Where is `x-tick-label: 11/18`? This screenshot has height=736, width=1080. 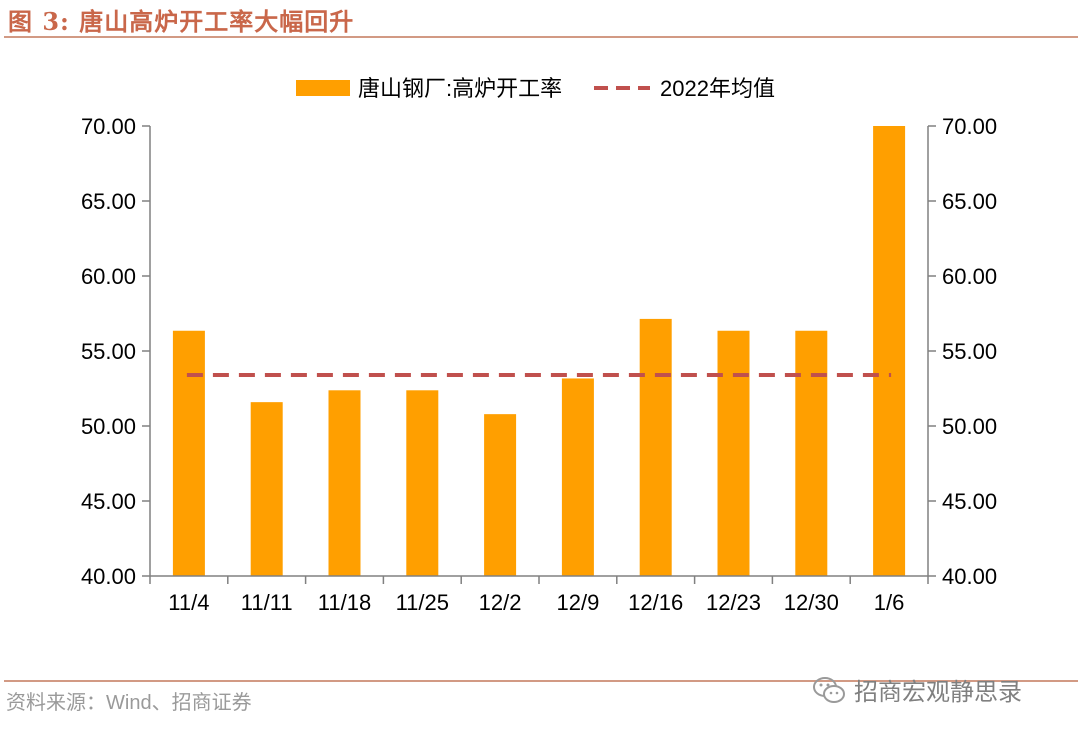
x-tick-label: 11/18 is located at coordinates (344, 602).